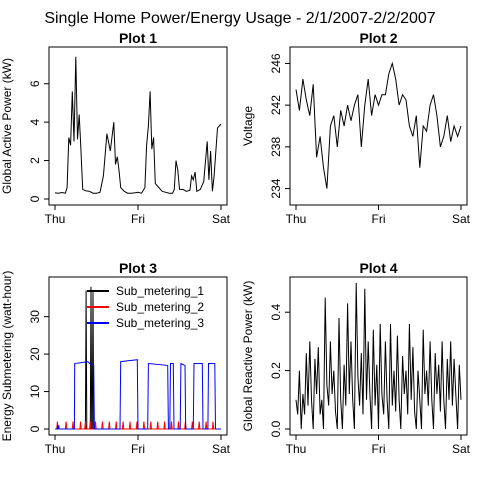 Image resolution: width=480 pixels, height=485 pixels. What do you see at coordinates (378, 38) in the screenshot?
I see `plot-title: Plot 2` at bounding box center [378, 38].